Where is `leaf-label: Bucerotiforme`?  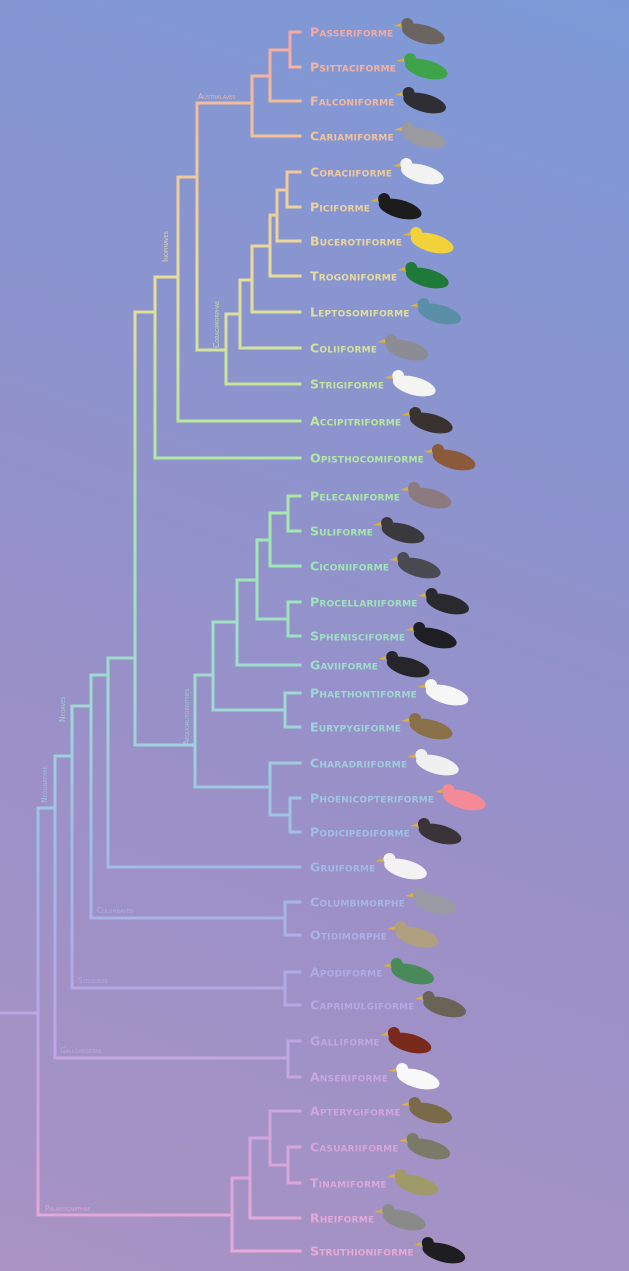 leaf-label: Bucerotiforme is located at coordinates (356, 241).